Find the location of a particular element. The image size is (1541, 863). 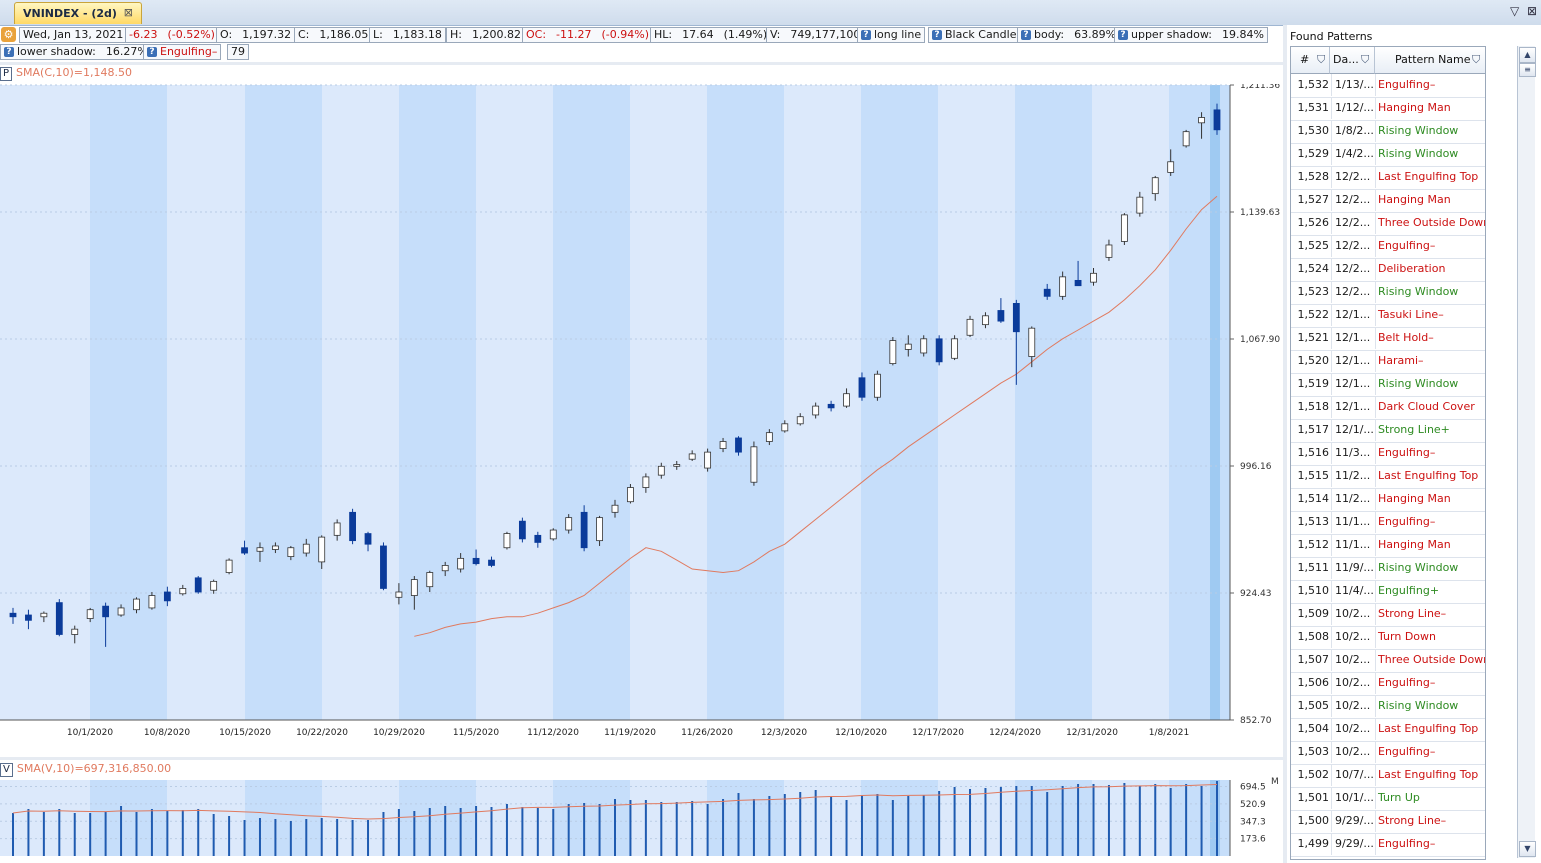

info-value-2: 16.27% is located at coordinates (126, 51).